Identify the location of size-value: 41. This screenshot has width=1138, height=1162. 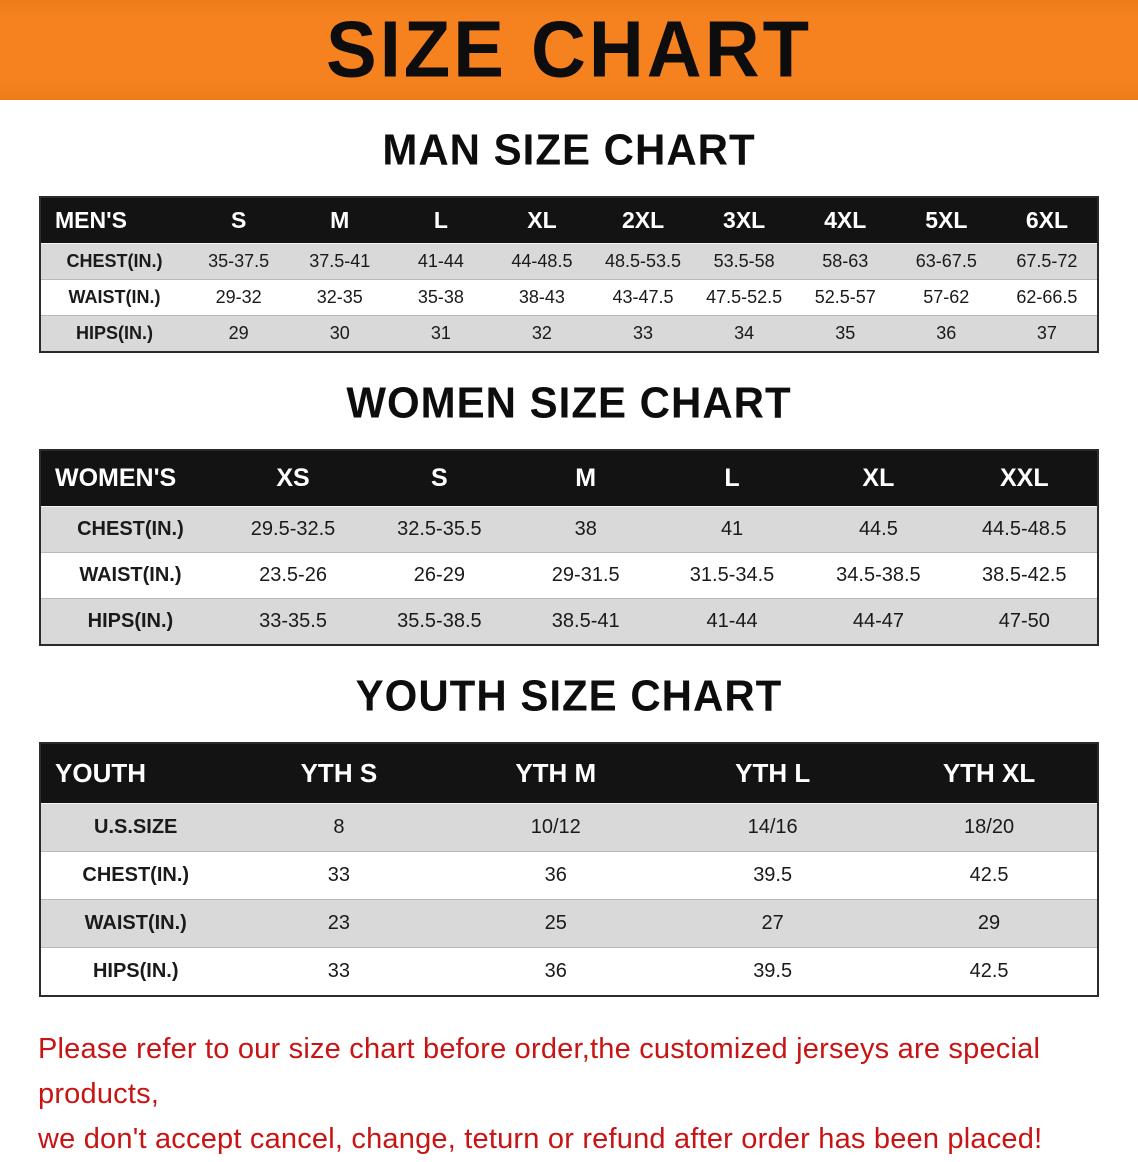
(732, 529).